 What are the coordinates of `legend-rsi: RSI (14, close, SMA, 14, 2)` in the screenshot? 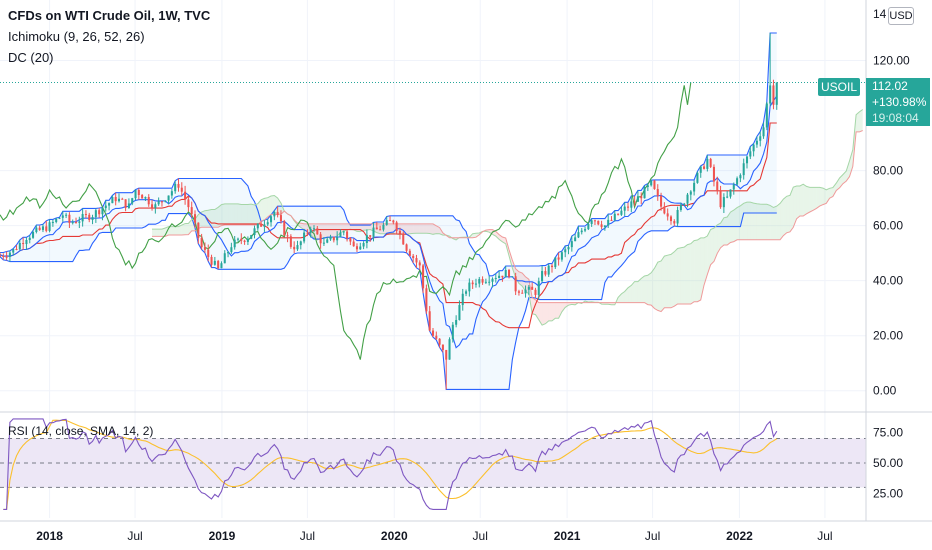 It's located at (81, 431).